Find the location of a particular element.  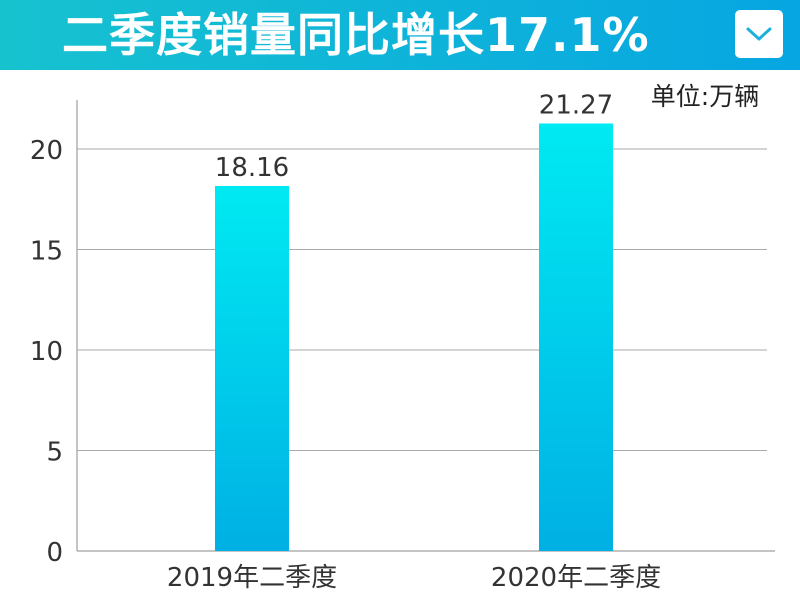

bar-value-label: 21.27 is located at coordinates (576, 105).